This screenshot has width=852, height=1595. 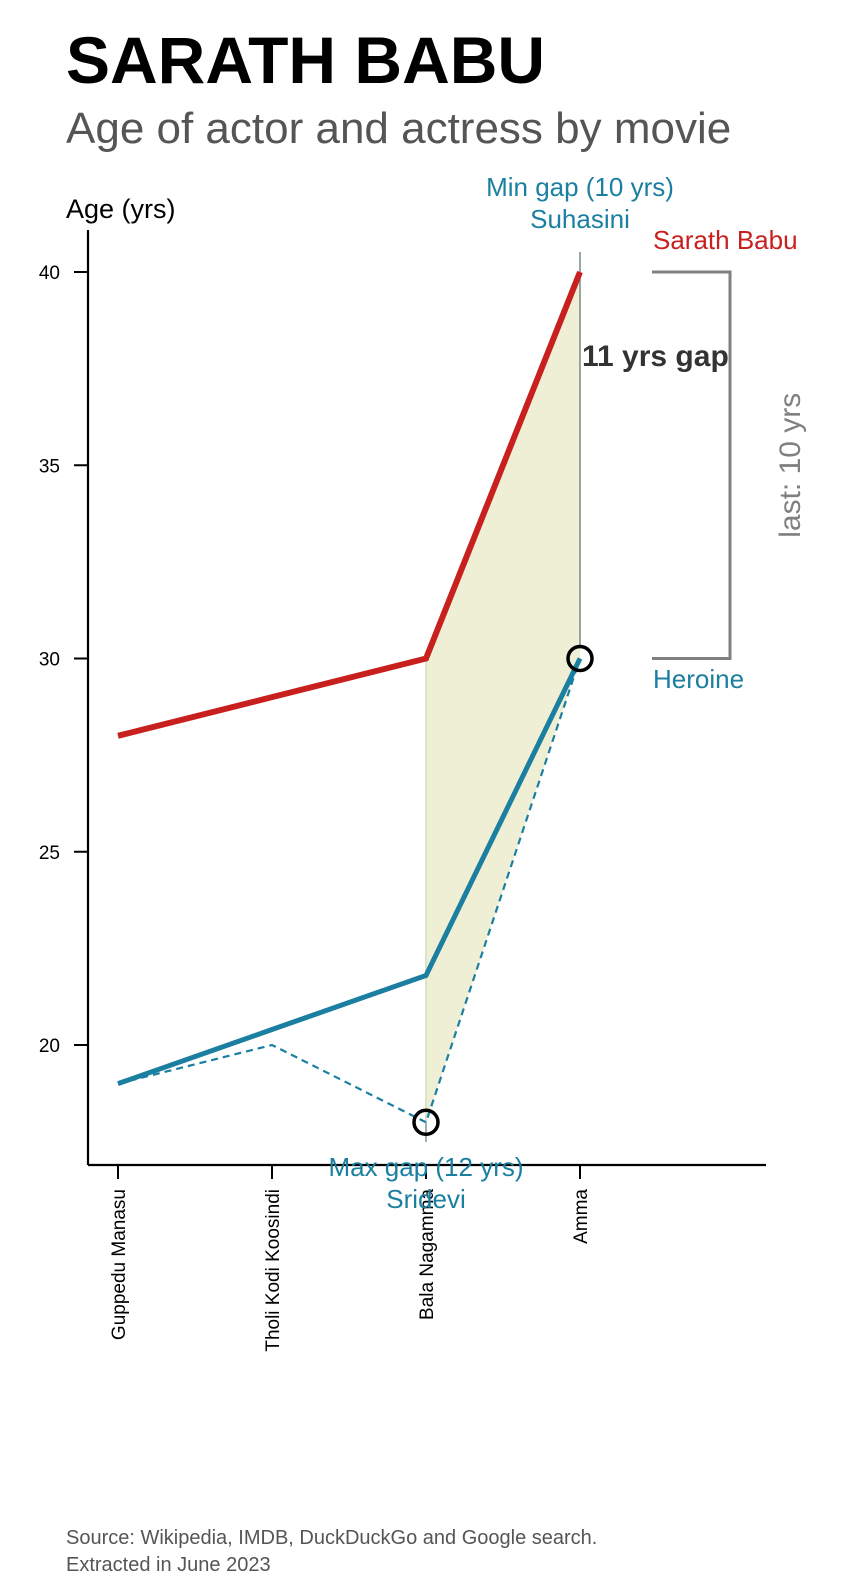 I want to click on x-tick-label-4: Amma, so click(x=581, y=1216).